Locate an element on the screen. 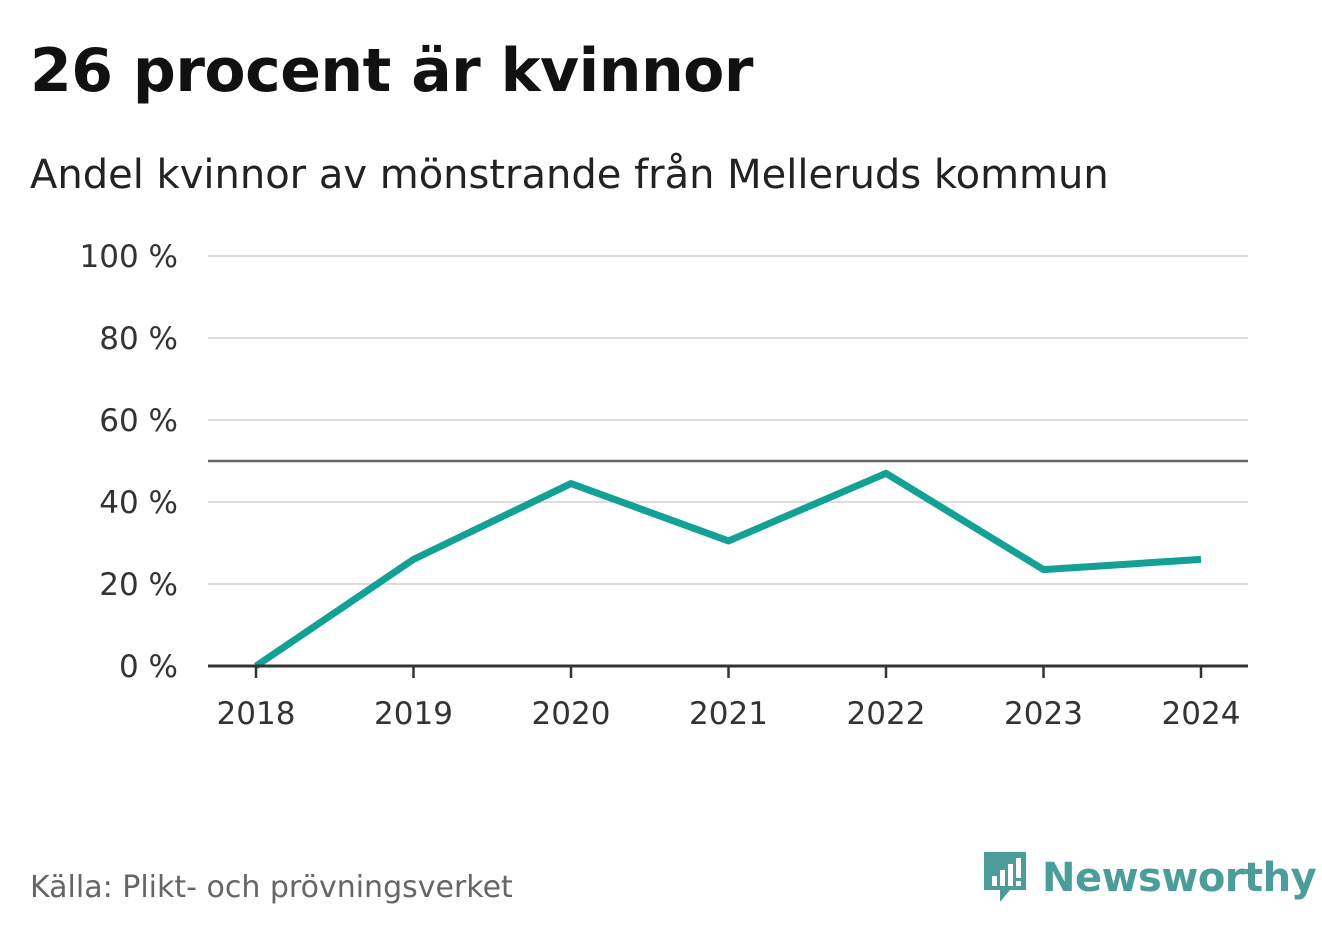  x-tick-label: 2022 is located at coordinates (886, 714).